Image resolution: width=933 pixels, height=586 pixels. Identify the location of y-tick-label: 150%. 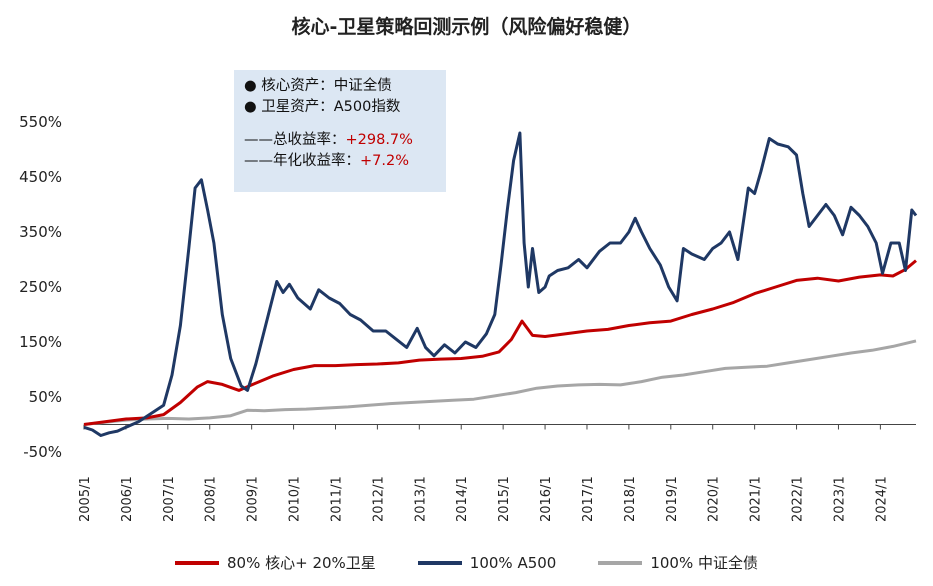
(40, 342).